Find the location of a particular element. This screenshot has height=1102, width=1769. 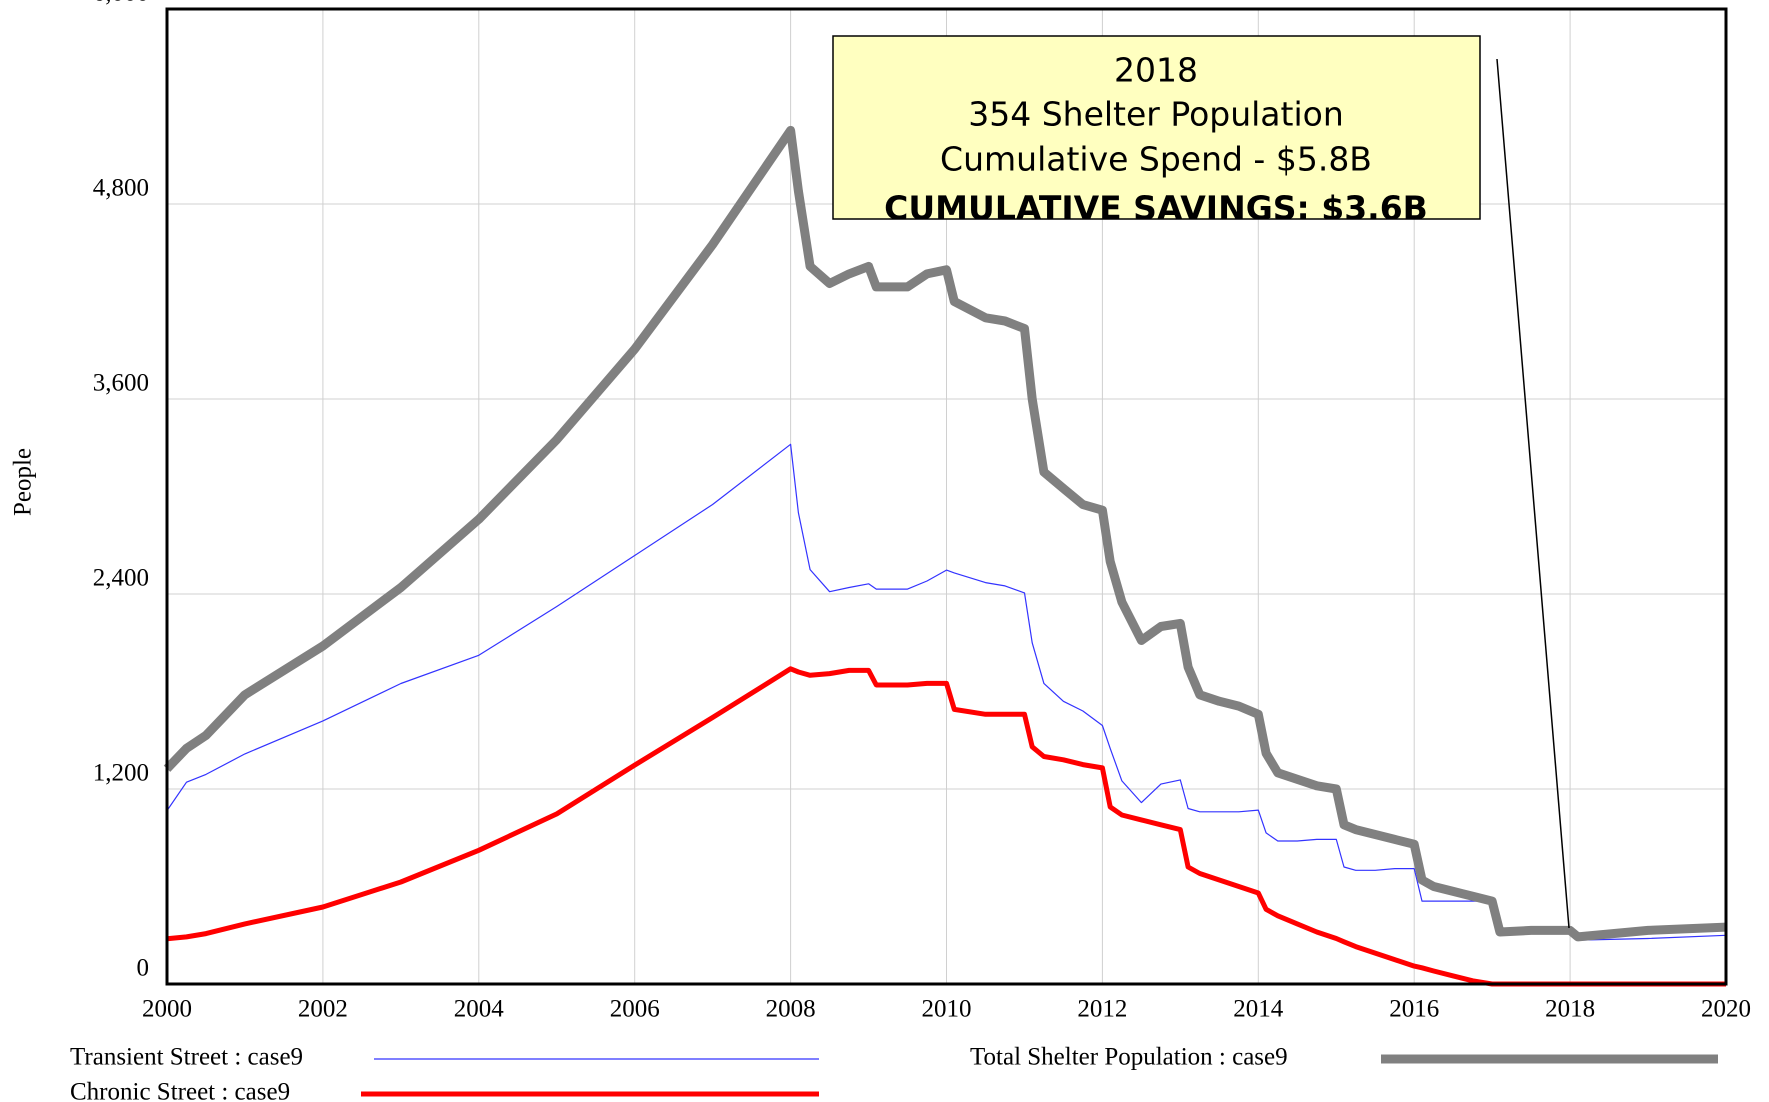

x-tick-label: 2002 is located at coordinates (323, 1009).